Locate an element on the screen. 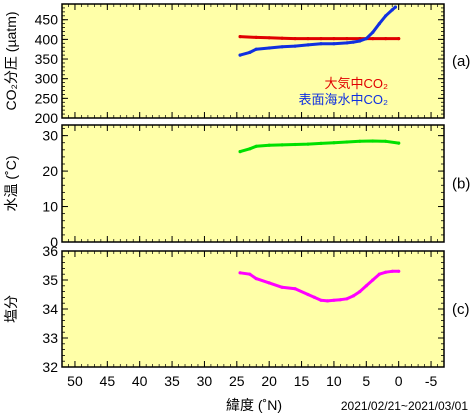  panel-c-ytick-label: 34 is located at coordinates (50, 309).